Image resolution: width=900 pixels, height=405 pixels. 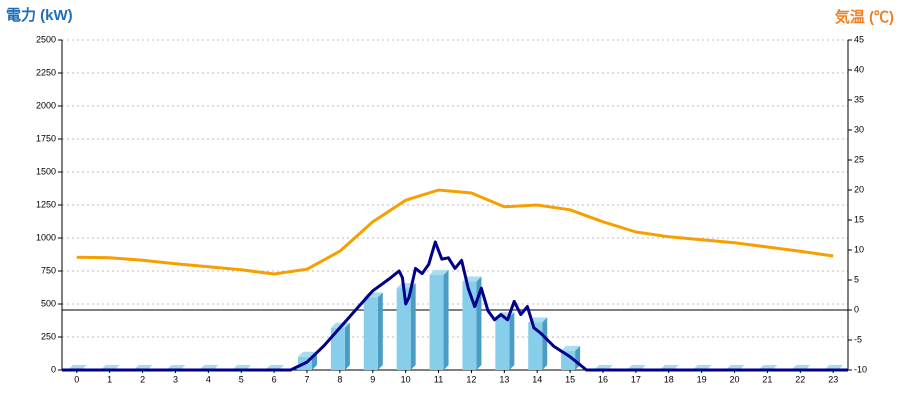 I want to click on y2-tick-label: 45, so click(x=859, y=39).